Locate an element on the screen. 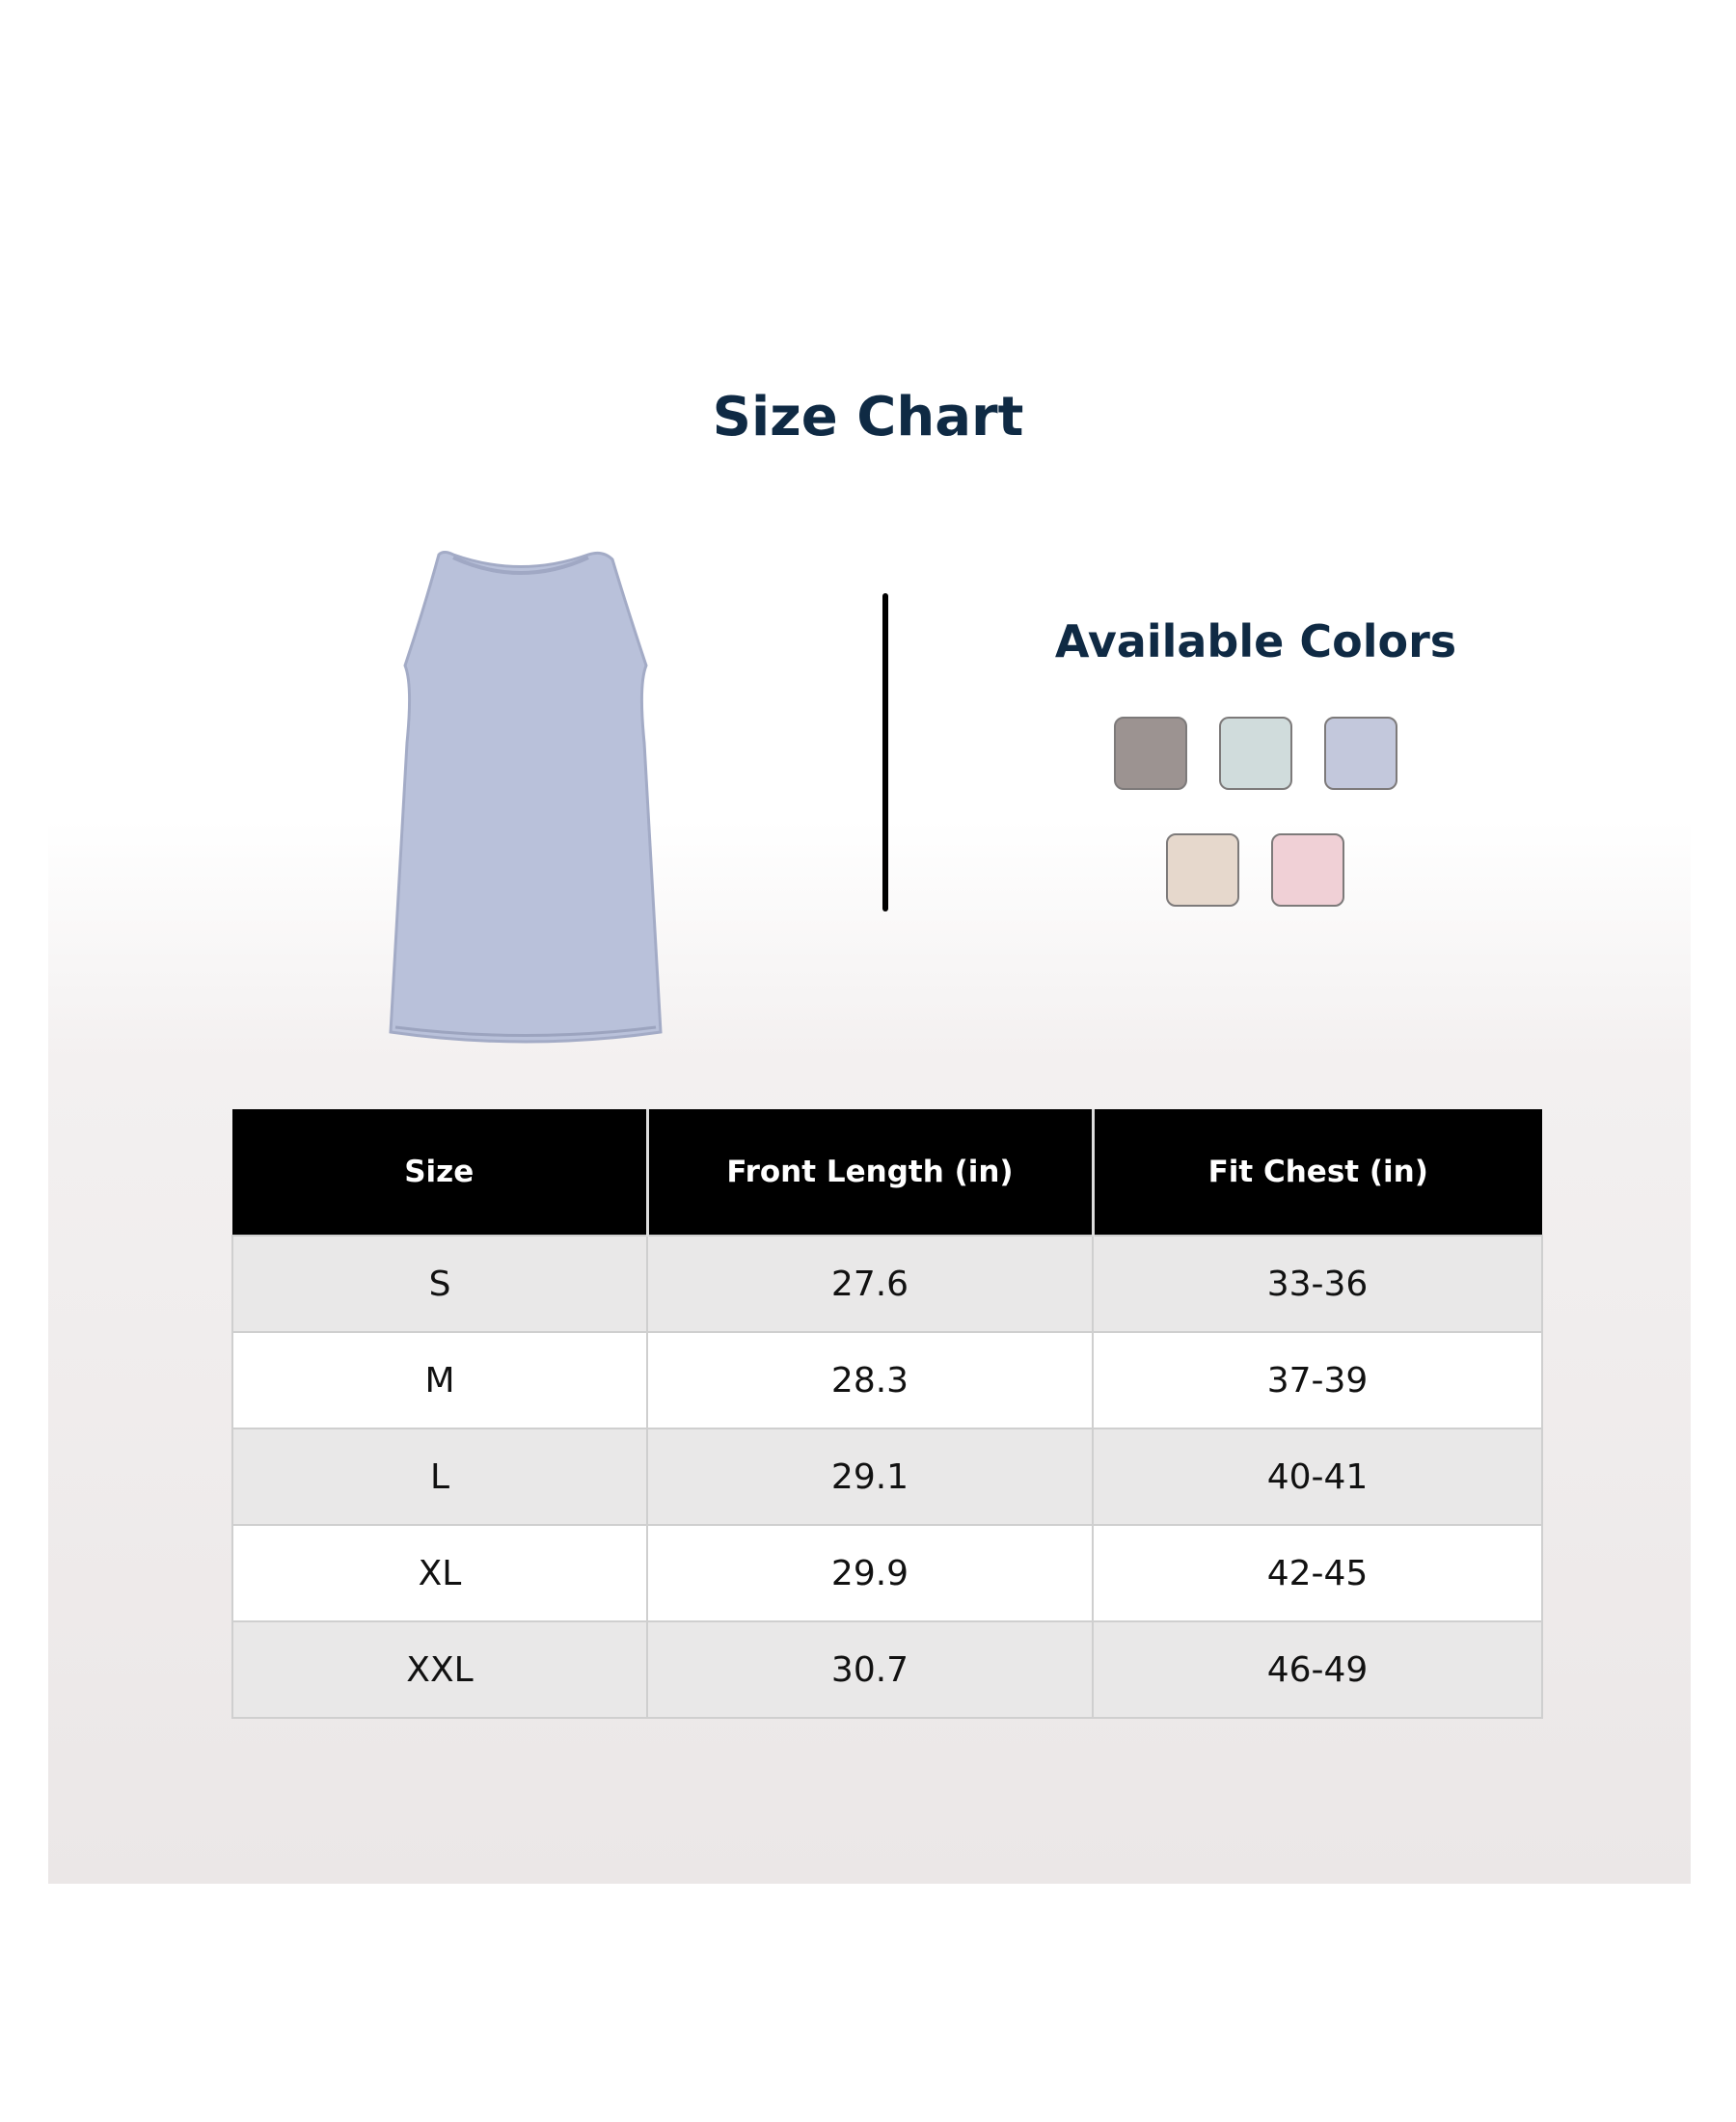  table-row: XL 29.9 42-45 is located at coordinates (887, 1573).